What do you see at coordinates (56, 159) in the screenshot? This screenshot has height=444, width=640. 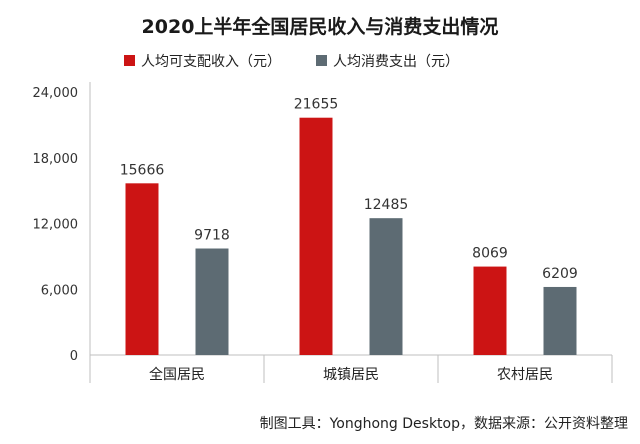 I see `y-tick-label: 18,000` at bounding box center [56, 159].